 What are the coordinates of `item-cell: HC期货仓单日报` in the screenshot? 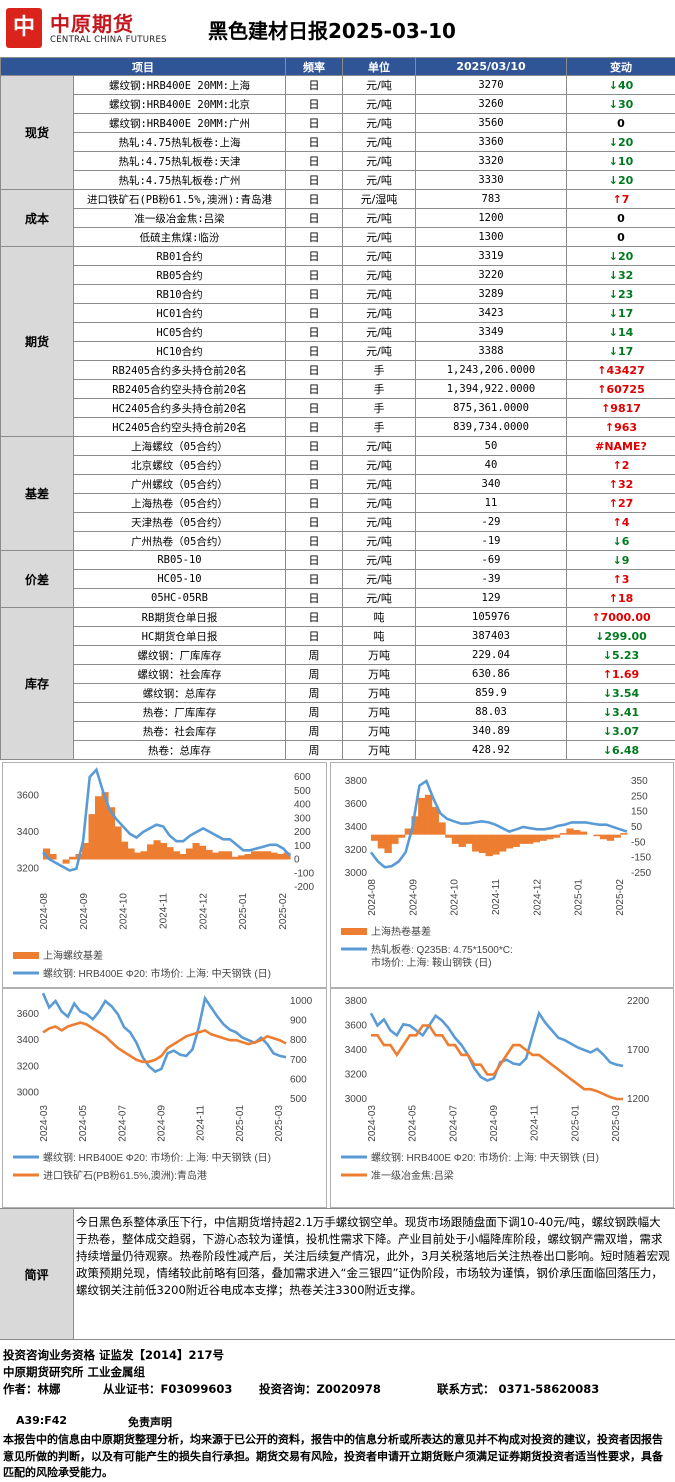 It's located at (180, 636).